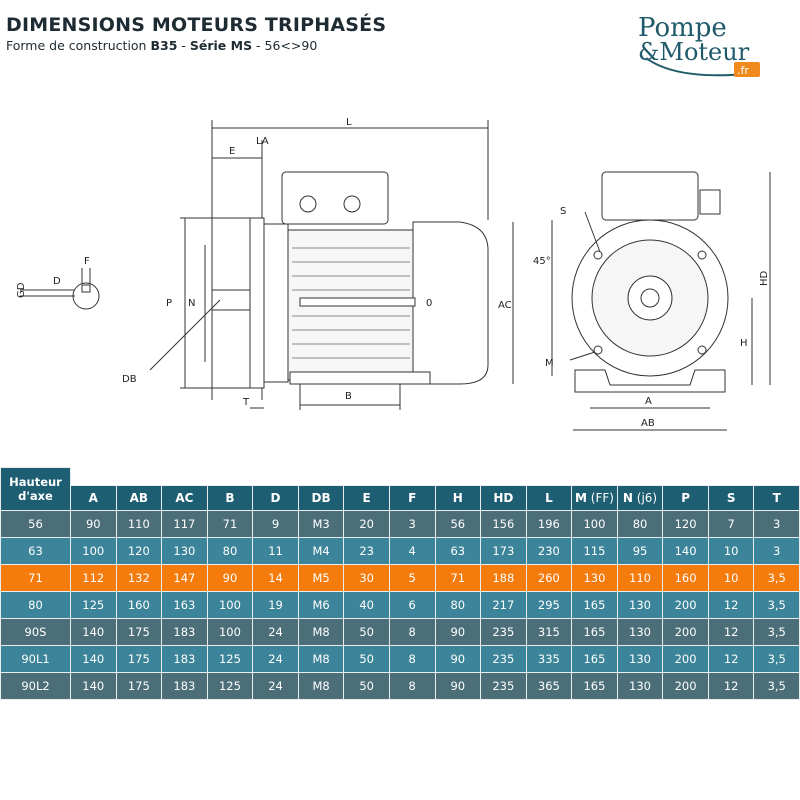  What do you see at coordinates (731, 524) in the screenshot?
I see `table-cell: 7` at bounding box center [731, 524].